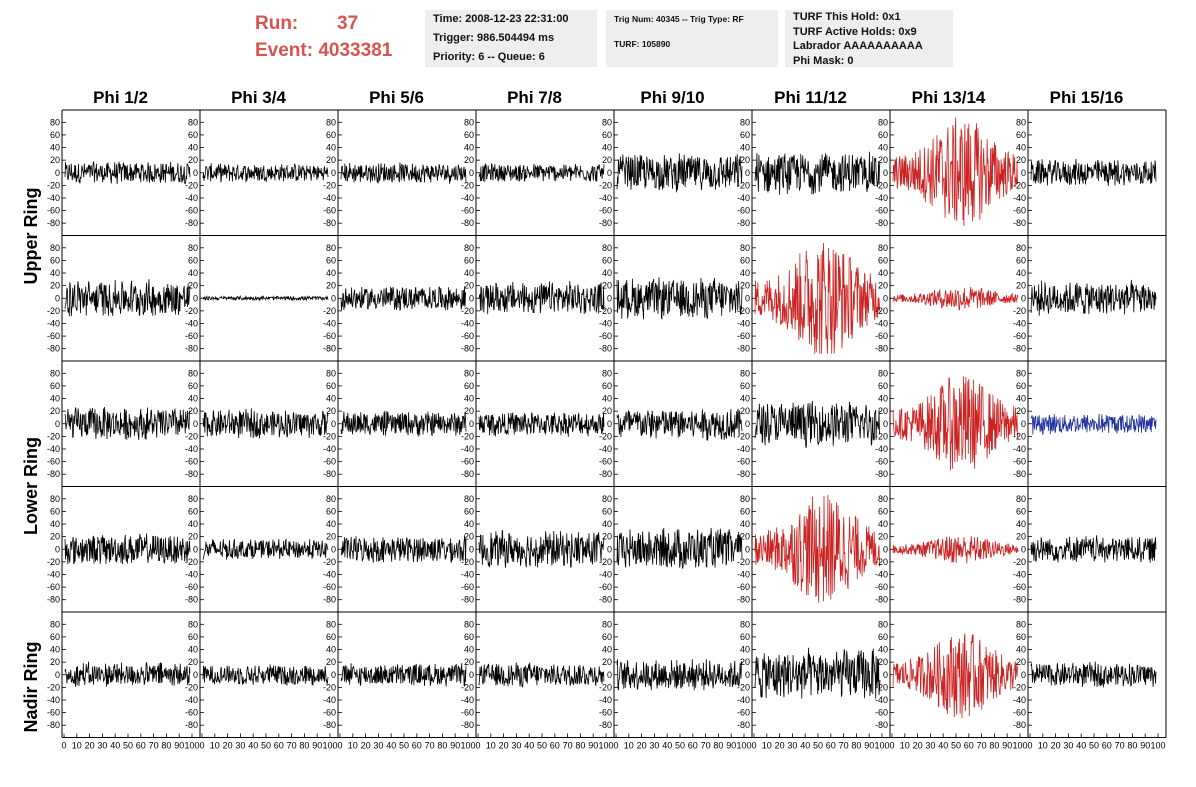 The width and height of the screenshot is (1196, 787). Describe the element at coordinates (1056, 746) in the screenshot. I see `x-tick-label: 20` at that location.